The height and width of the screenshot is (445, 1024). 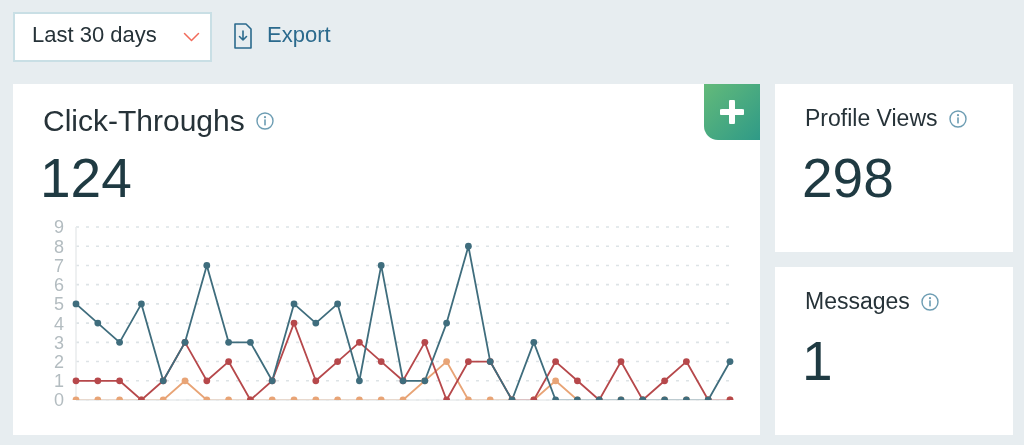 I want to click on y-tick-label: 2, so click(x=58, y=361).